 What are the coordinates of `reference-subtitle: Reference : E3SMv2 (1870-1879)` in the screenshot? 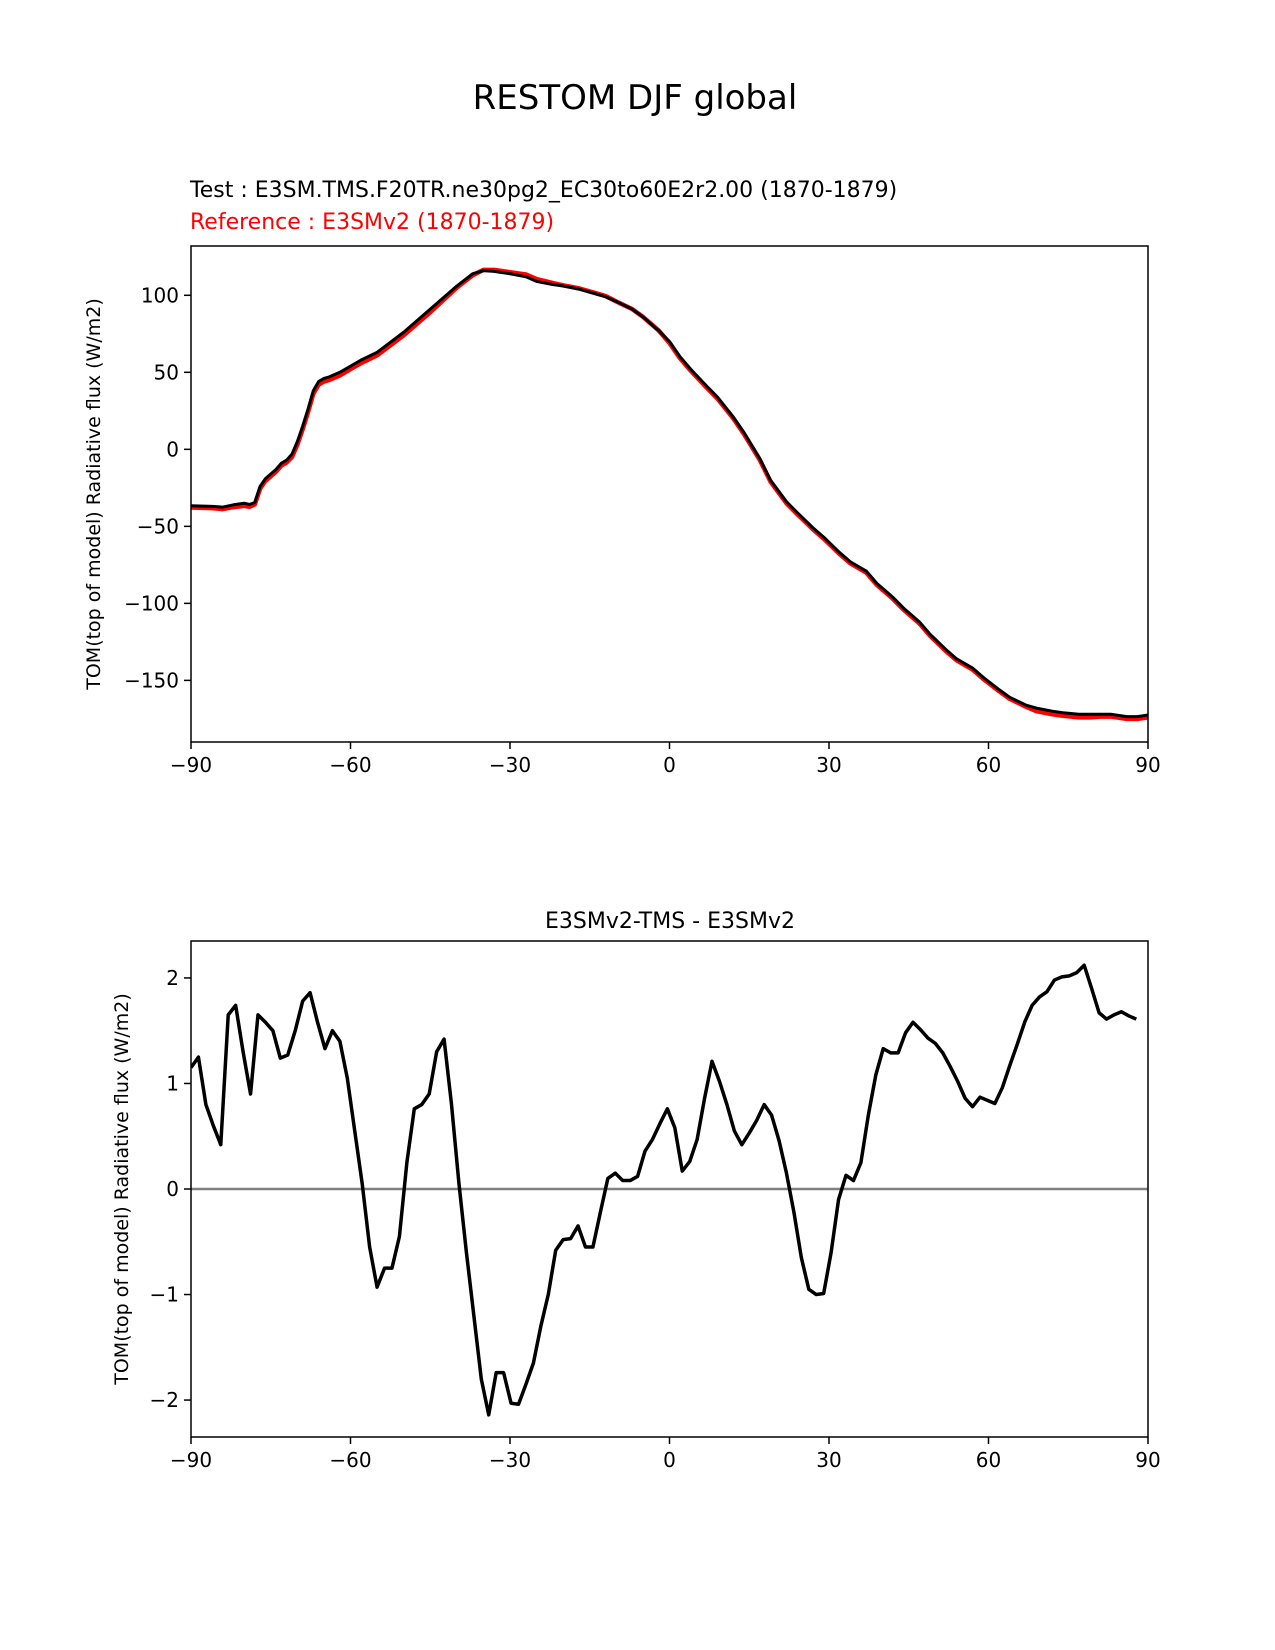 It's located at (372, 222).